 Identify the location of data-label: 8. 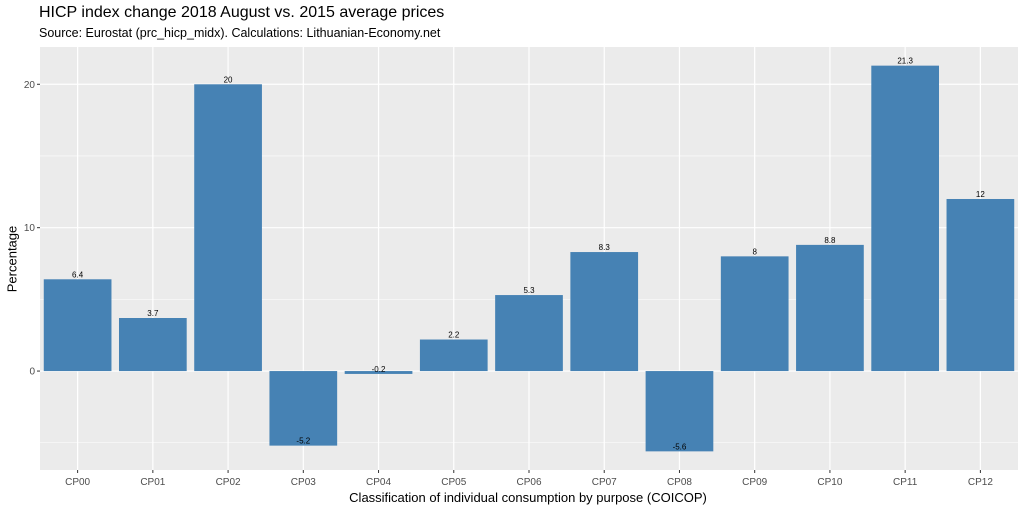
(754, 251).